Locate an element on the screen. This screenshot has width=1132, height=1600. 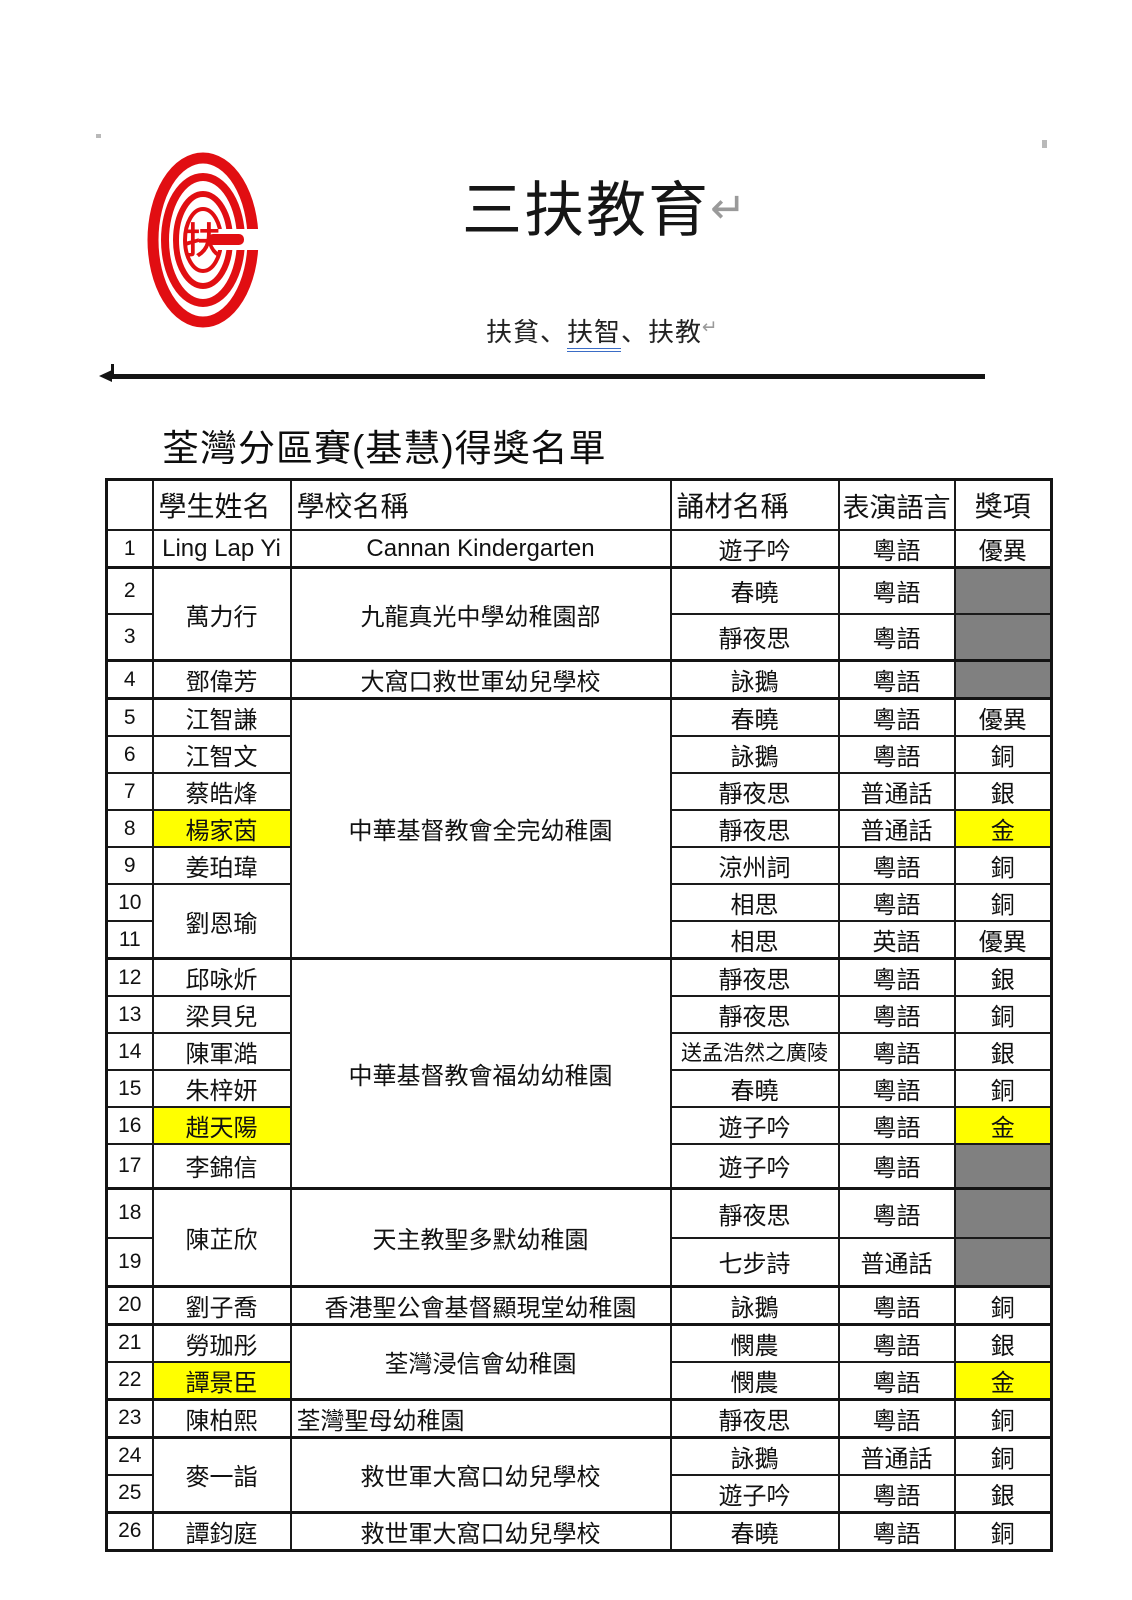
student-name-cell: 劉恩瑜 is located at coordinates (221, 921).